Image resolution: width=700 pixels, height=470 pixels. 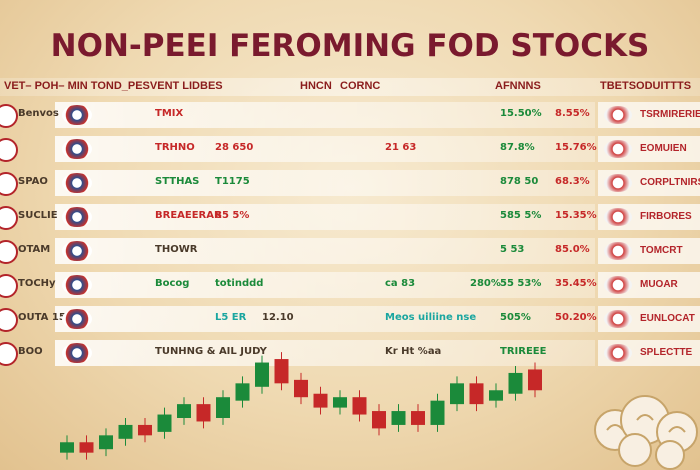 What do you see at coordinates (175, 147) in the screenshot?
I see `brand-label: TRHNO` at bounding box center [175, 147].